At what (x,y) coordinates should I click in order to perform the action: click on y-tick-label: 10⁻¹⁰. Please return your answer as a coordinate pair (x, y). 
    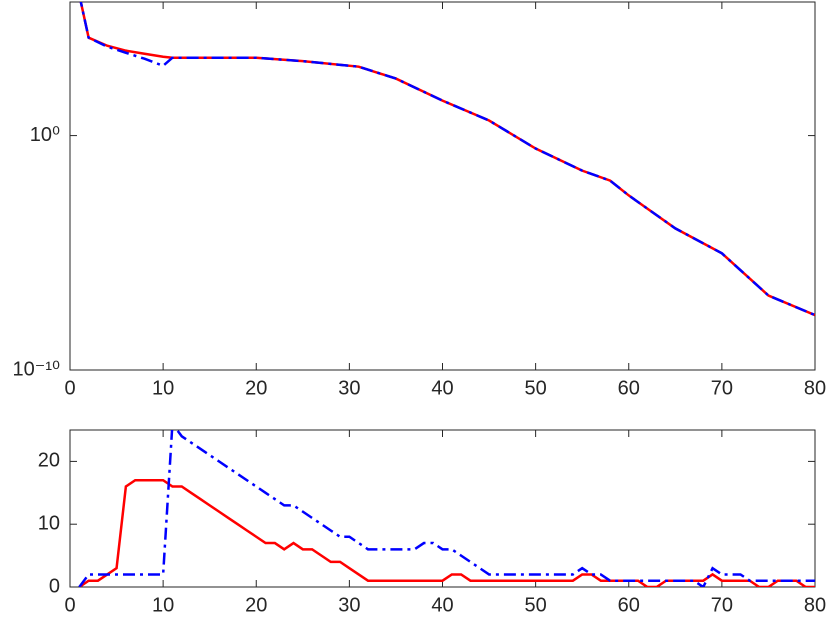
    Looking at the image, I should click on (36, 369).